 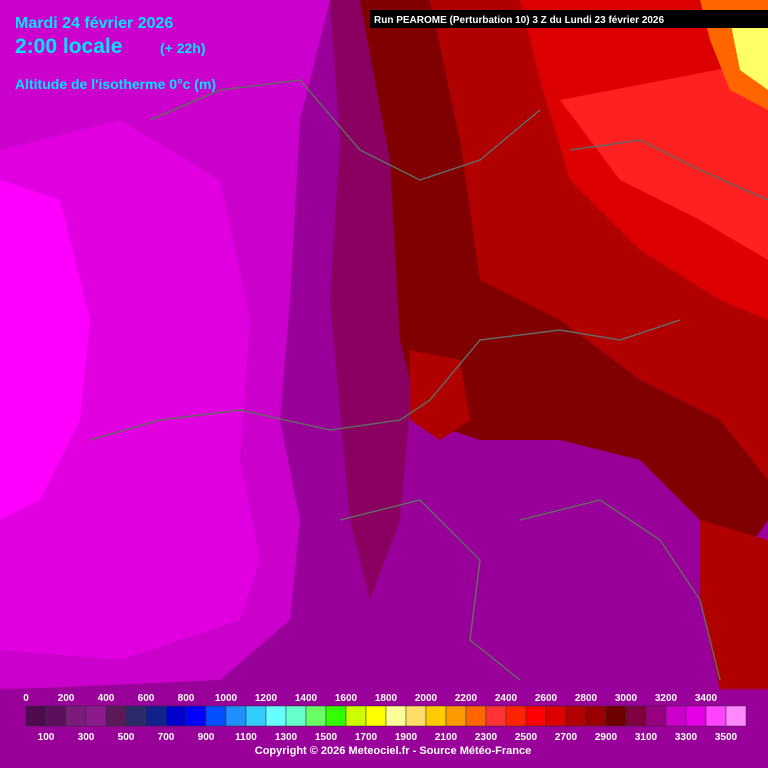 What do you see at coordinates (486, 737) in the screenshot?
I see `legend-label: 2300` at bounding box center [486, 737].